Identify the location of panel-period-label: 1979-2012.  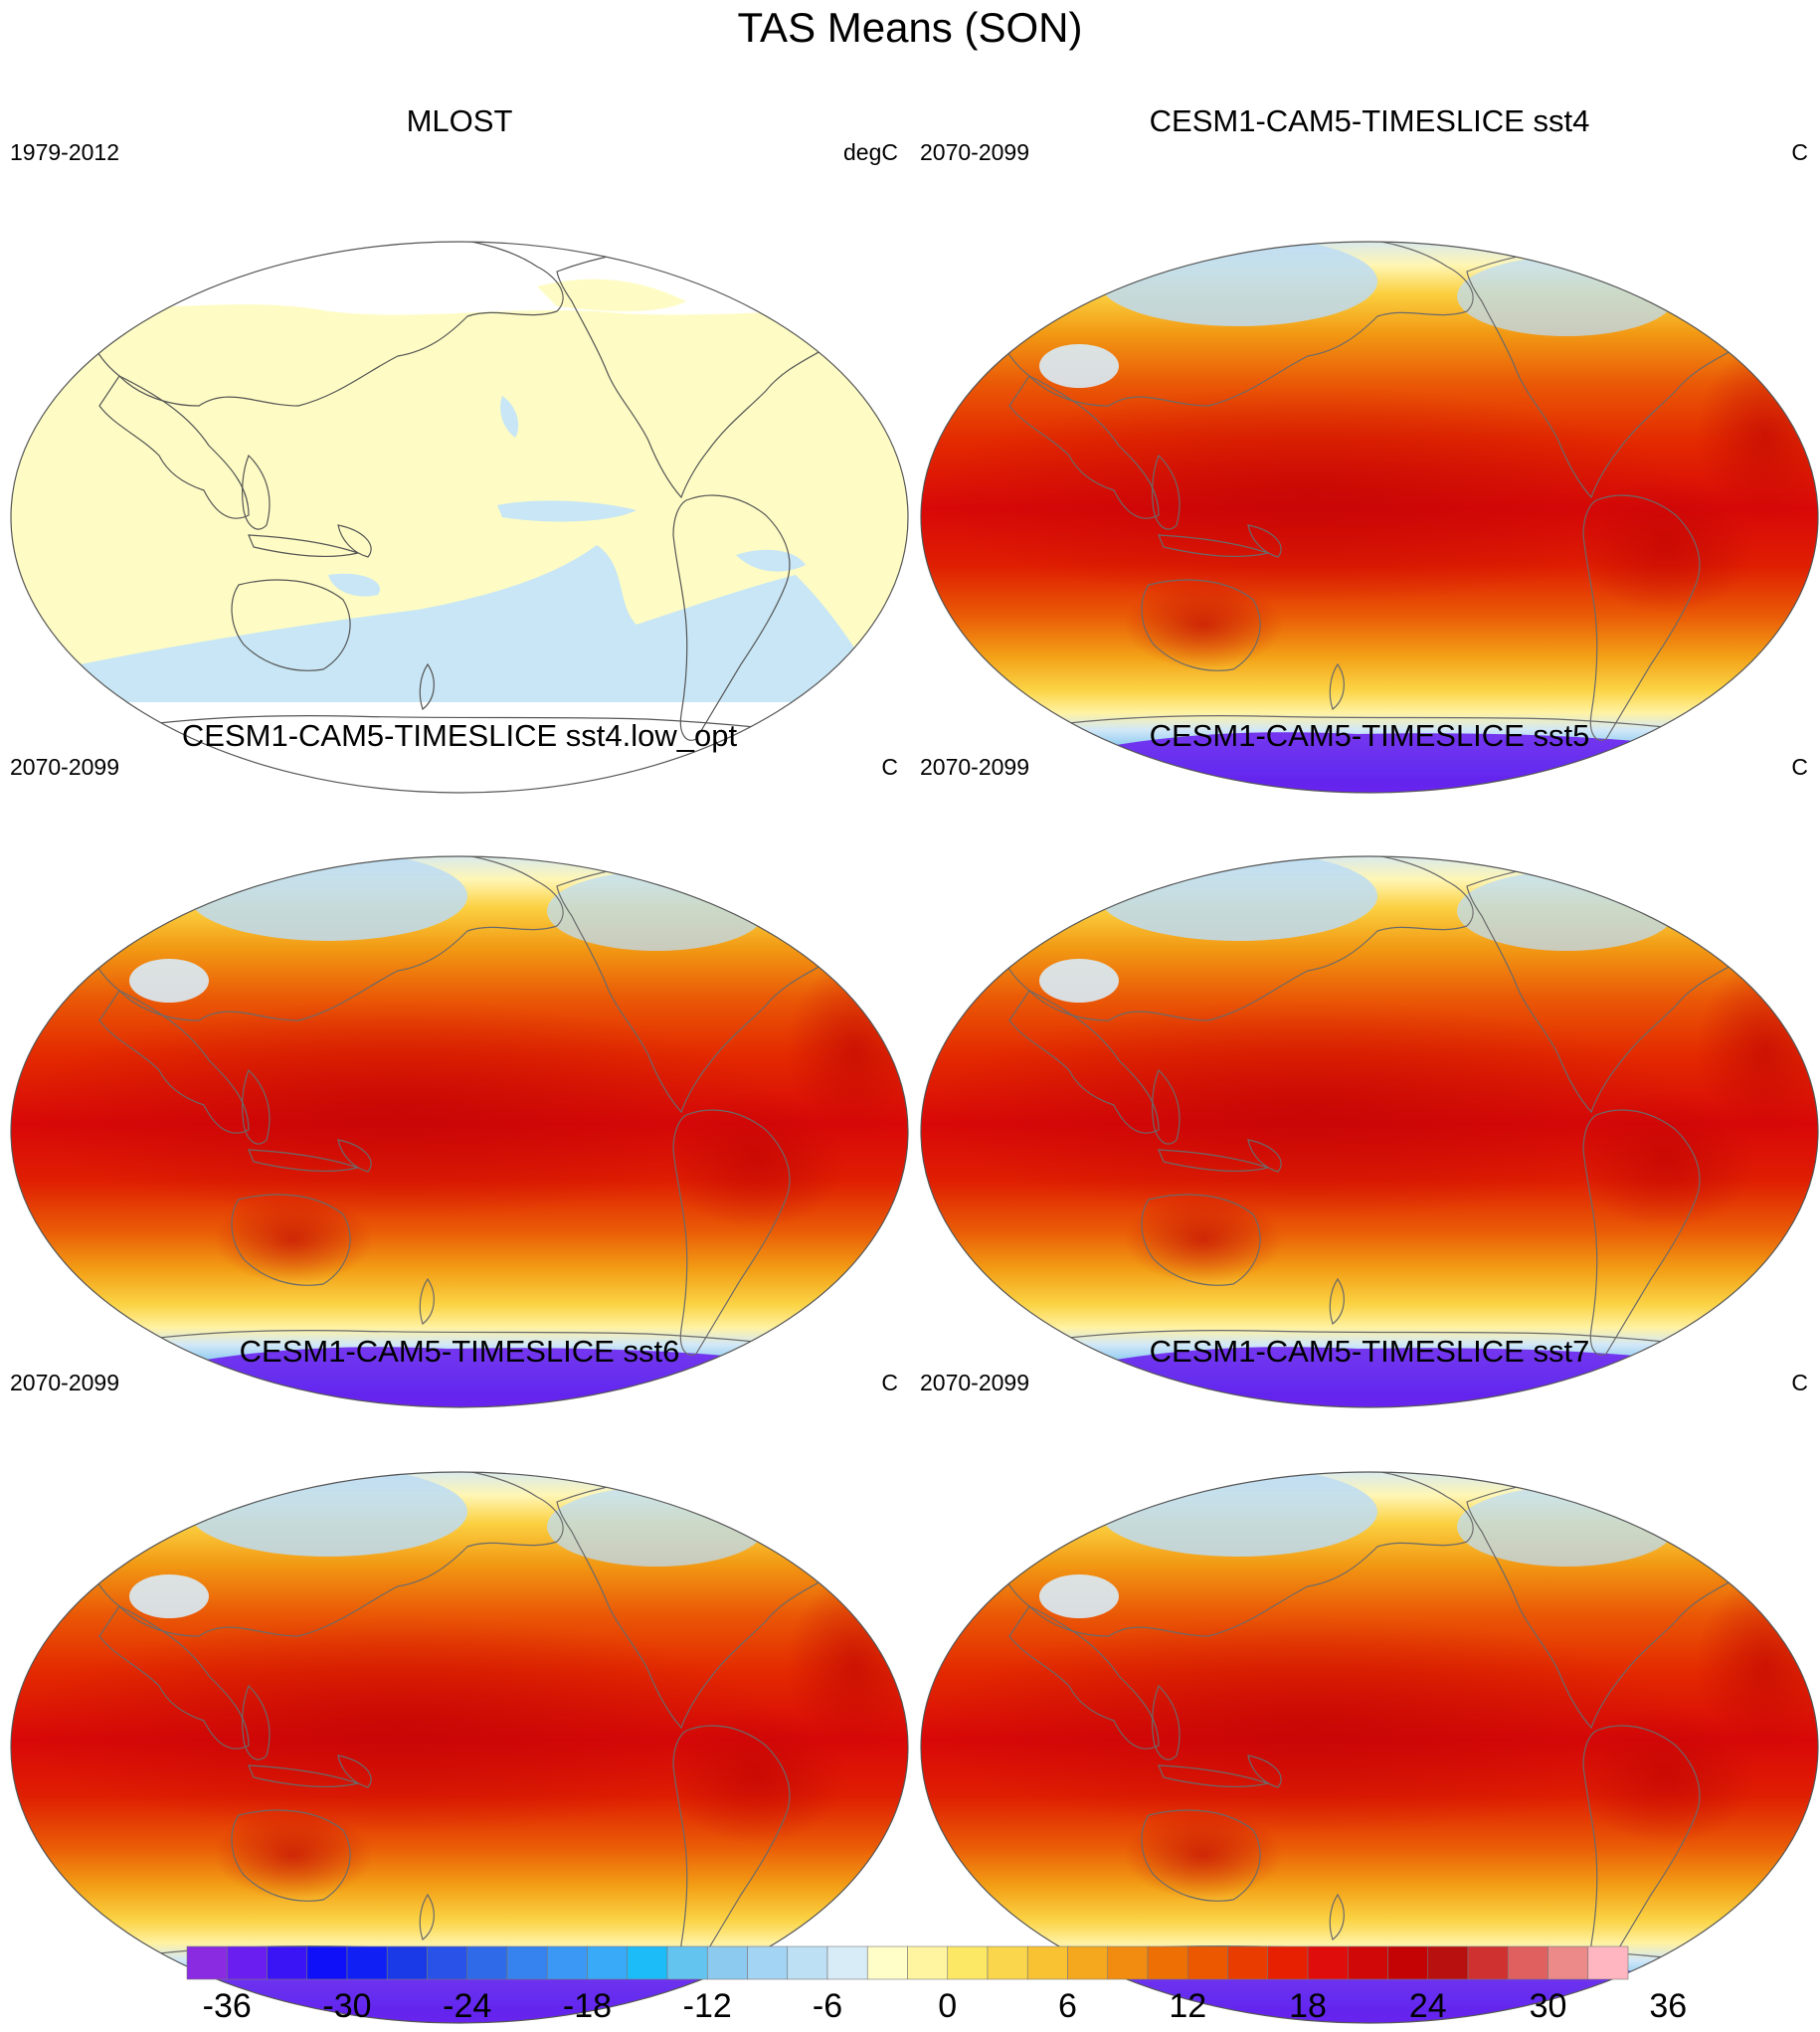
(64, 152).